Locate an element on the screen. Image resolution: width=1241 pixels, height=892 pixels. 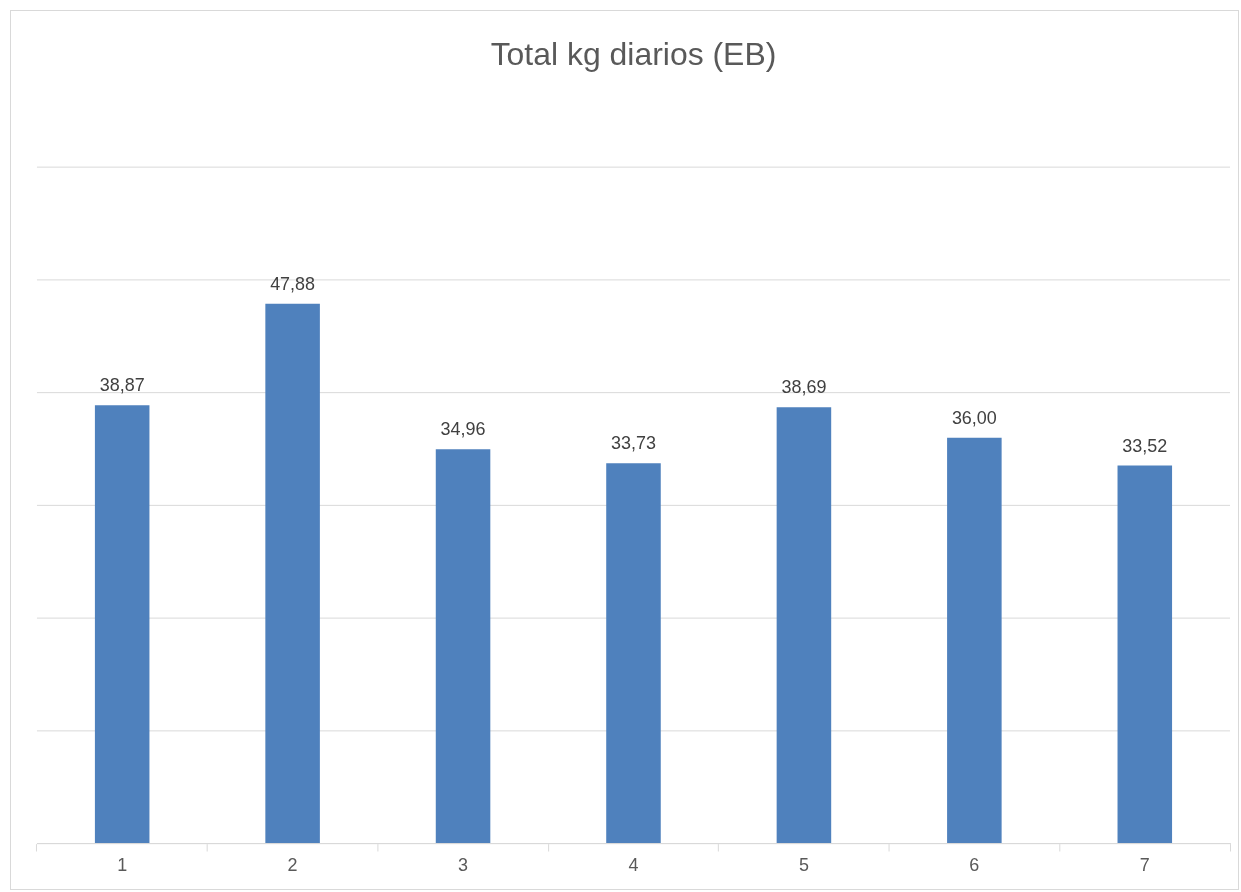
data-label: 33,73 is located at coordinates (633, 443).